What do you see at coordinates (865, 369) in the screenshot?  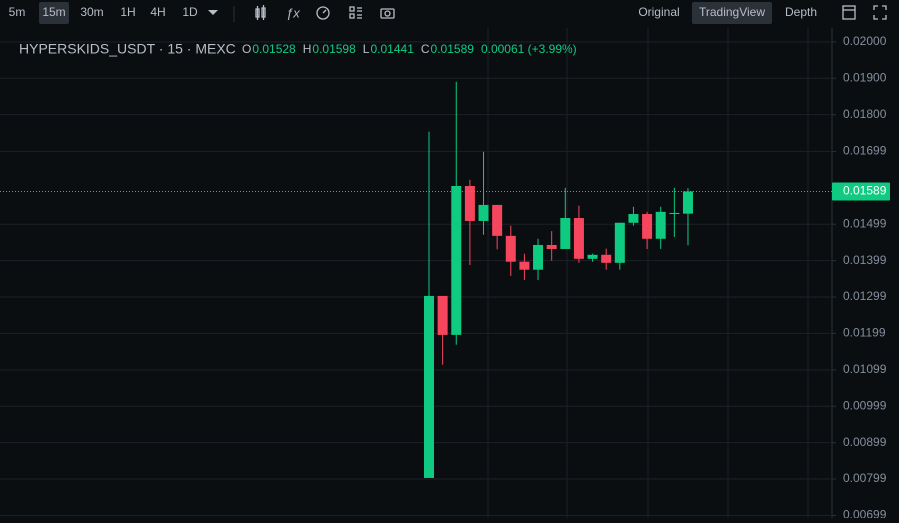 I see `y-tick-label: 0.01099` at bounding box center [865, 369].